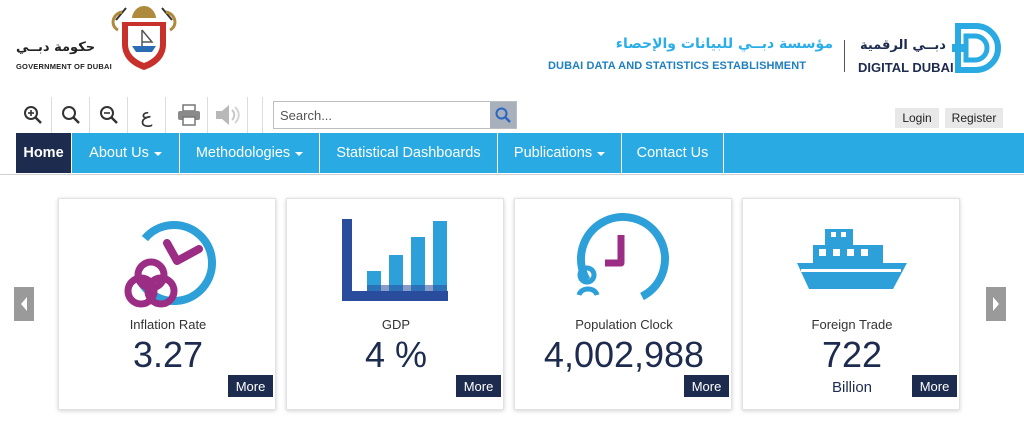 The height and width of the screenshot is (432, 1024). I want to click on chevron-left-icon, so click(24, 304).